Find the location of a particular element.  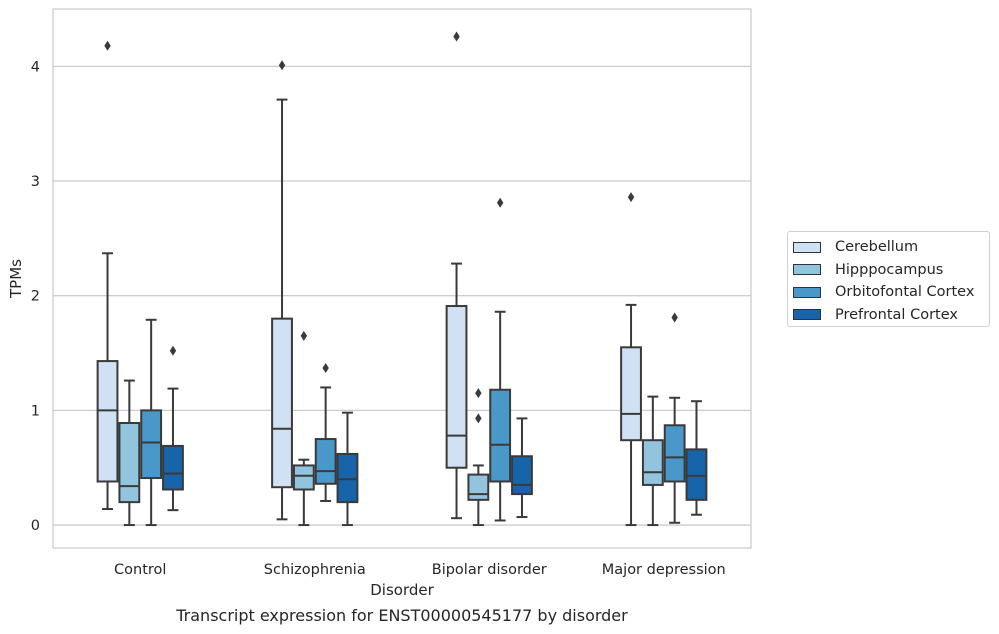

legend-item: Hipppocampus is located at coordinates (891, 270).